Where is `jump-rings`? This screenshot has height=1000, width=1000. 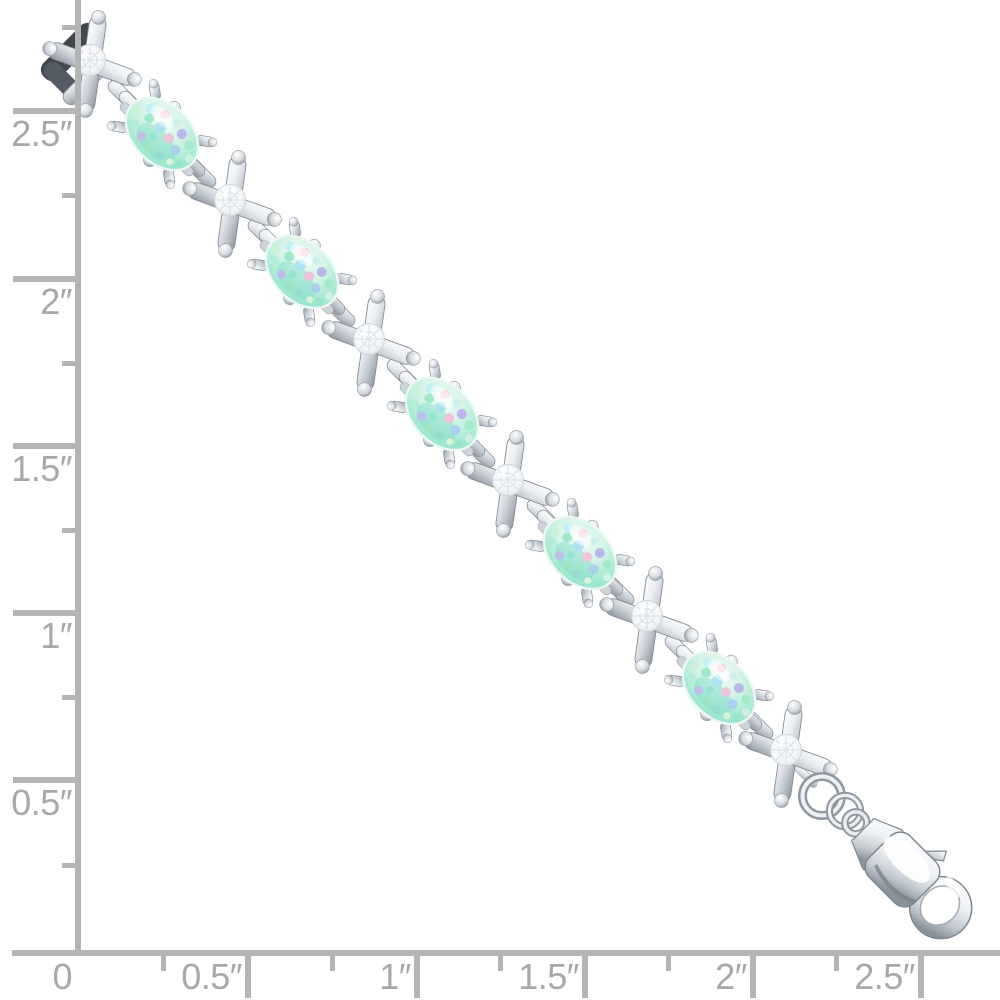
jump-rings is located at coordinates (832, 802).